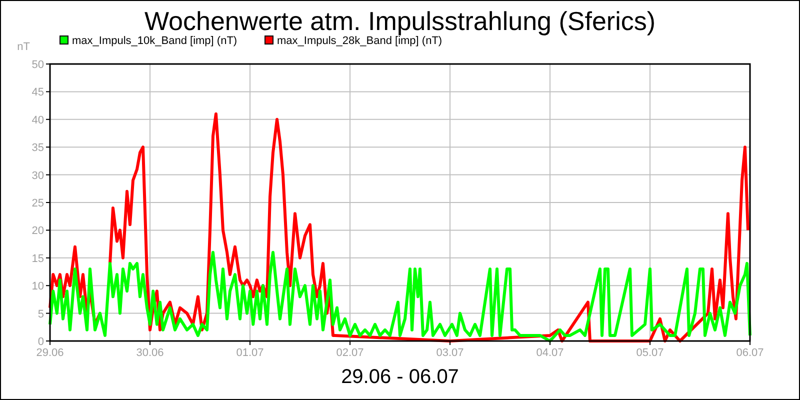 This screenshot has height=400, width=800. What do you see at coordinates (359, 41) in the screenshot?
I see `legend-label: max_Impuls_28k_Band [imp] (nT)` at bounding box center [359, 41].